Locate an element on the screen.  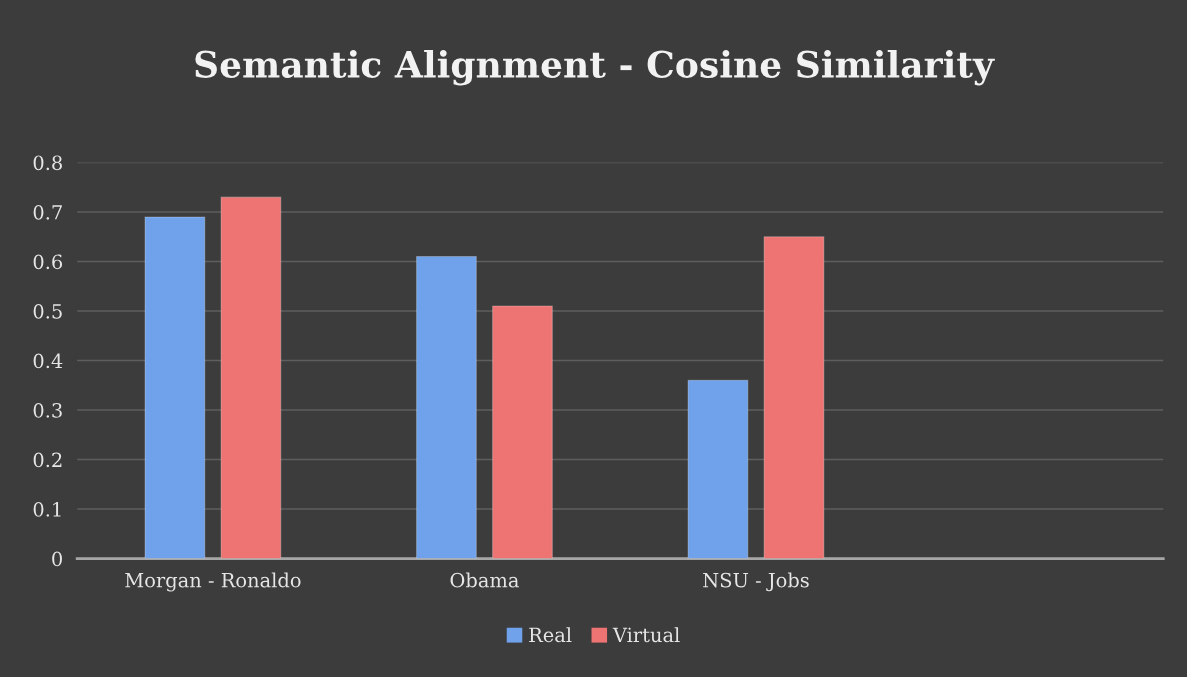
y-tick-label: 0.1 is located at coordinates (47, 509).